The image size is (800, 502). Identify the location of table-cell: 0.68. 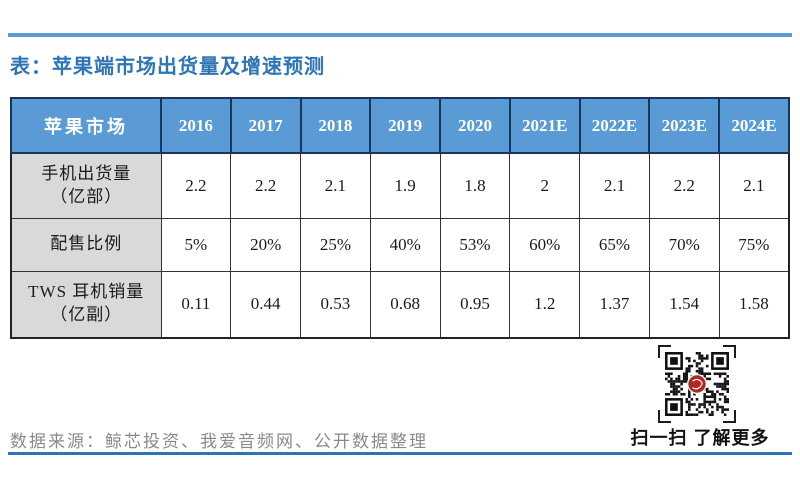
(405, 304).